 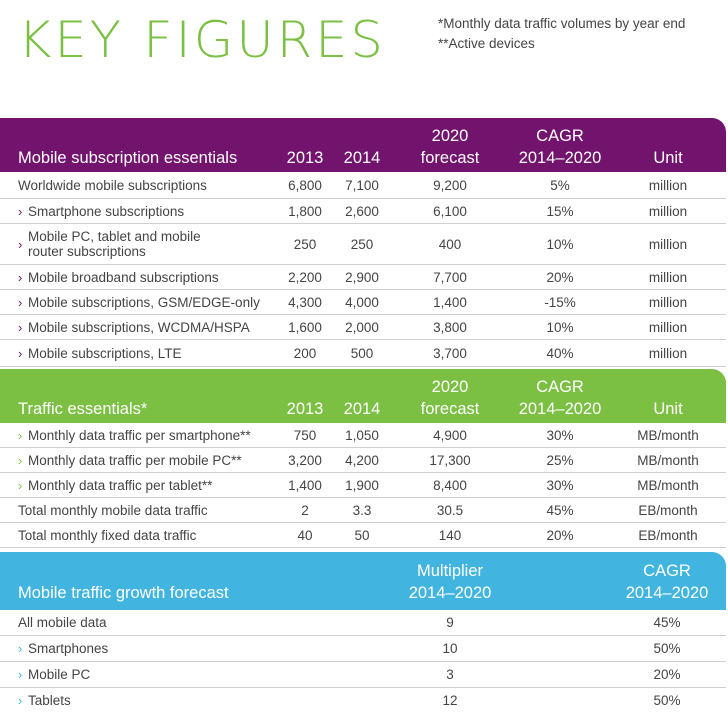 I want to click on cell-v2014: 4,000, so click(x=362, y=302).